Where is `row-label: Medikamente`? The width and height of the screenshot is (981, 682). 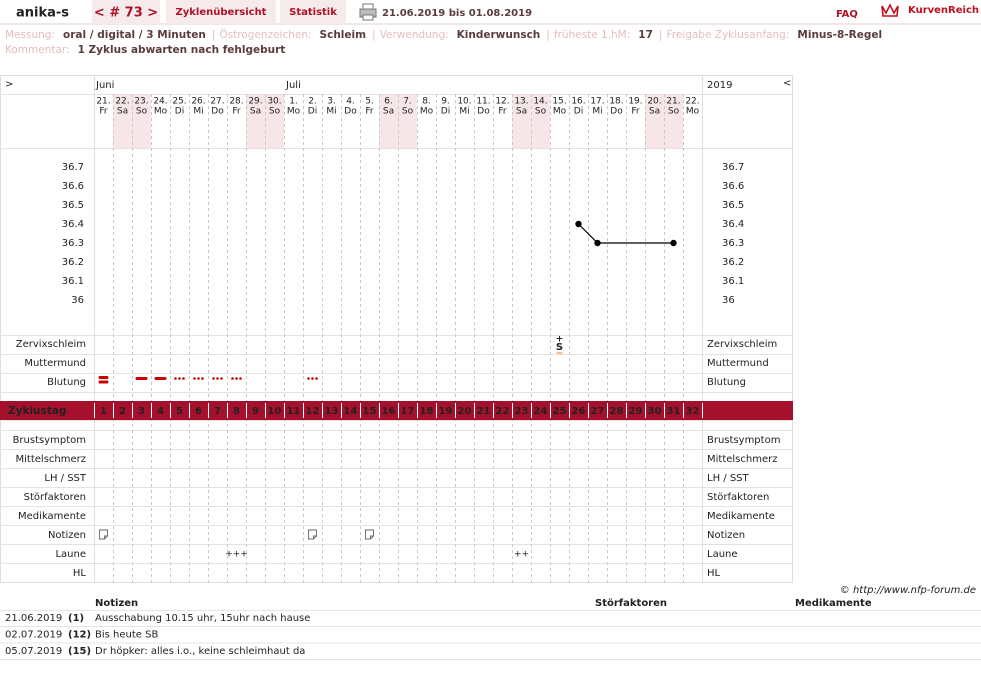 row-label: Medikamente is located at coordinates (741, 516).